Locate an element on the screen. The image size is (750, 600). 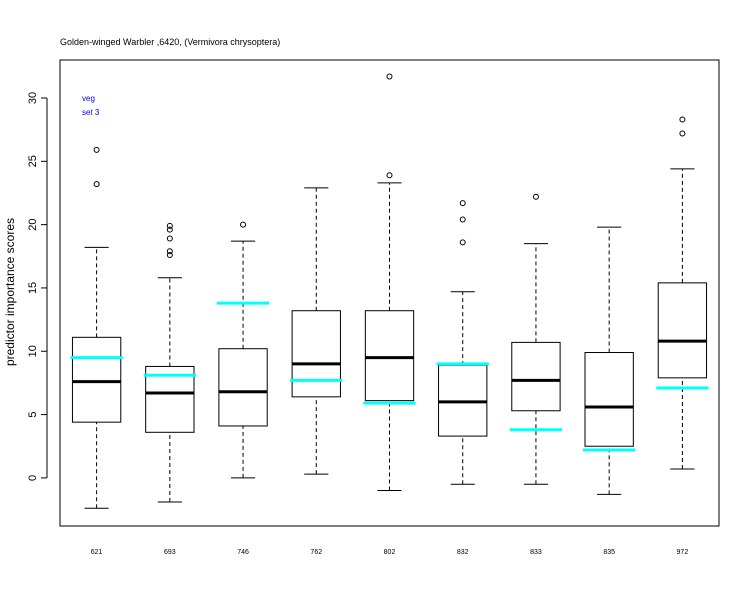
y-axis: 0 5 10 15 20 25 30 is located at coordinates (37, 286).